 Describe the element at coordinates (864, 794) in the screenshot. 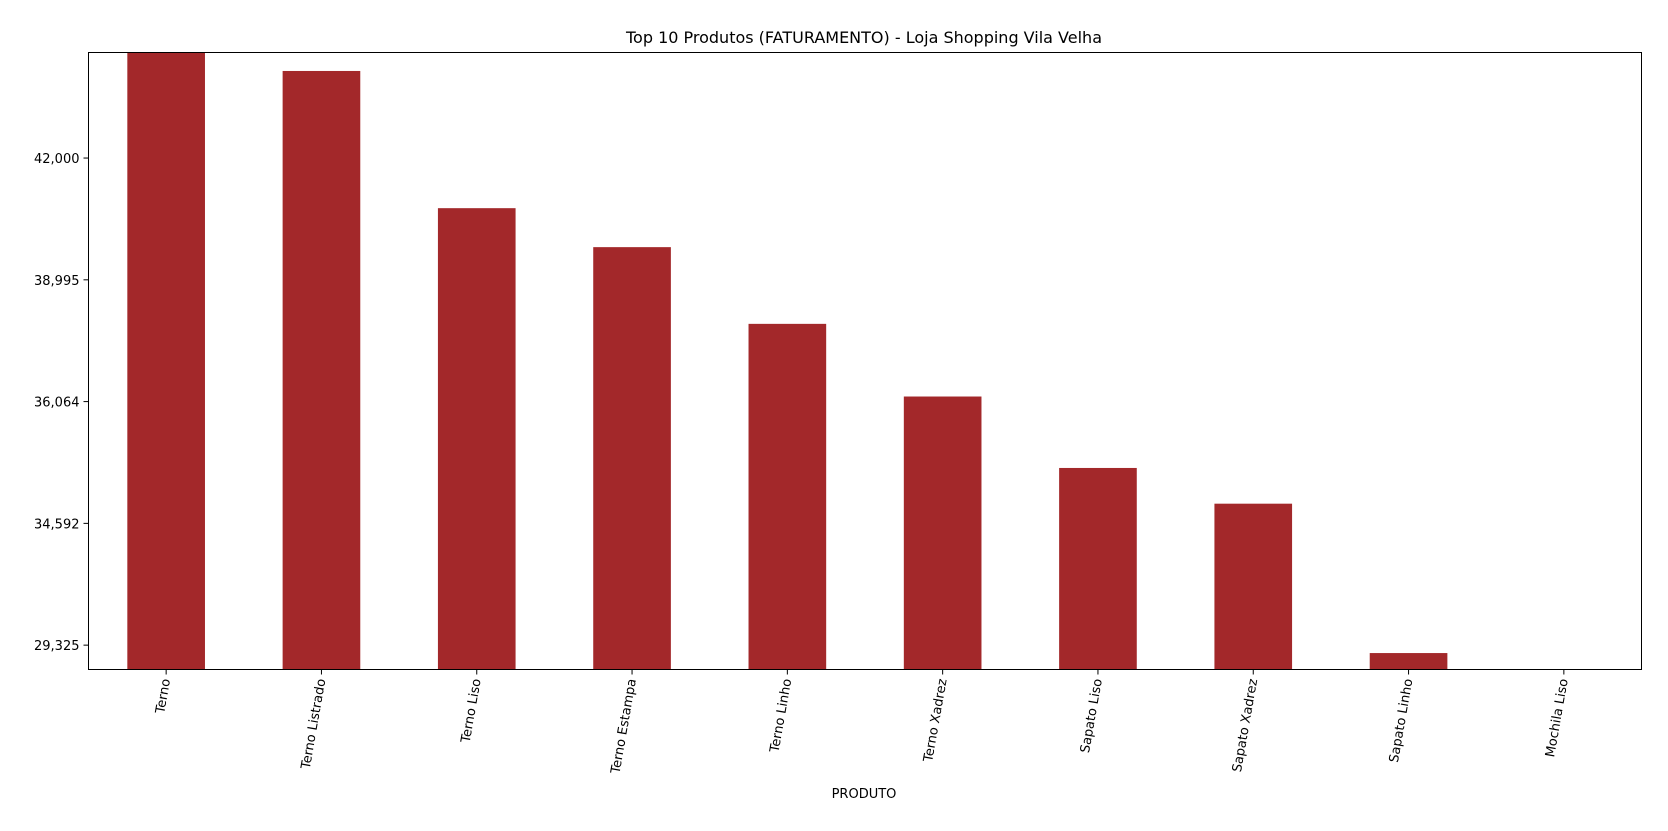

I see `x-axis-label: PRODUTO` at that location.